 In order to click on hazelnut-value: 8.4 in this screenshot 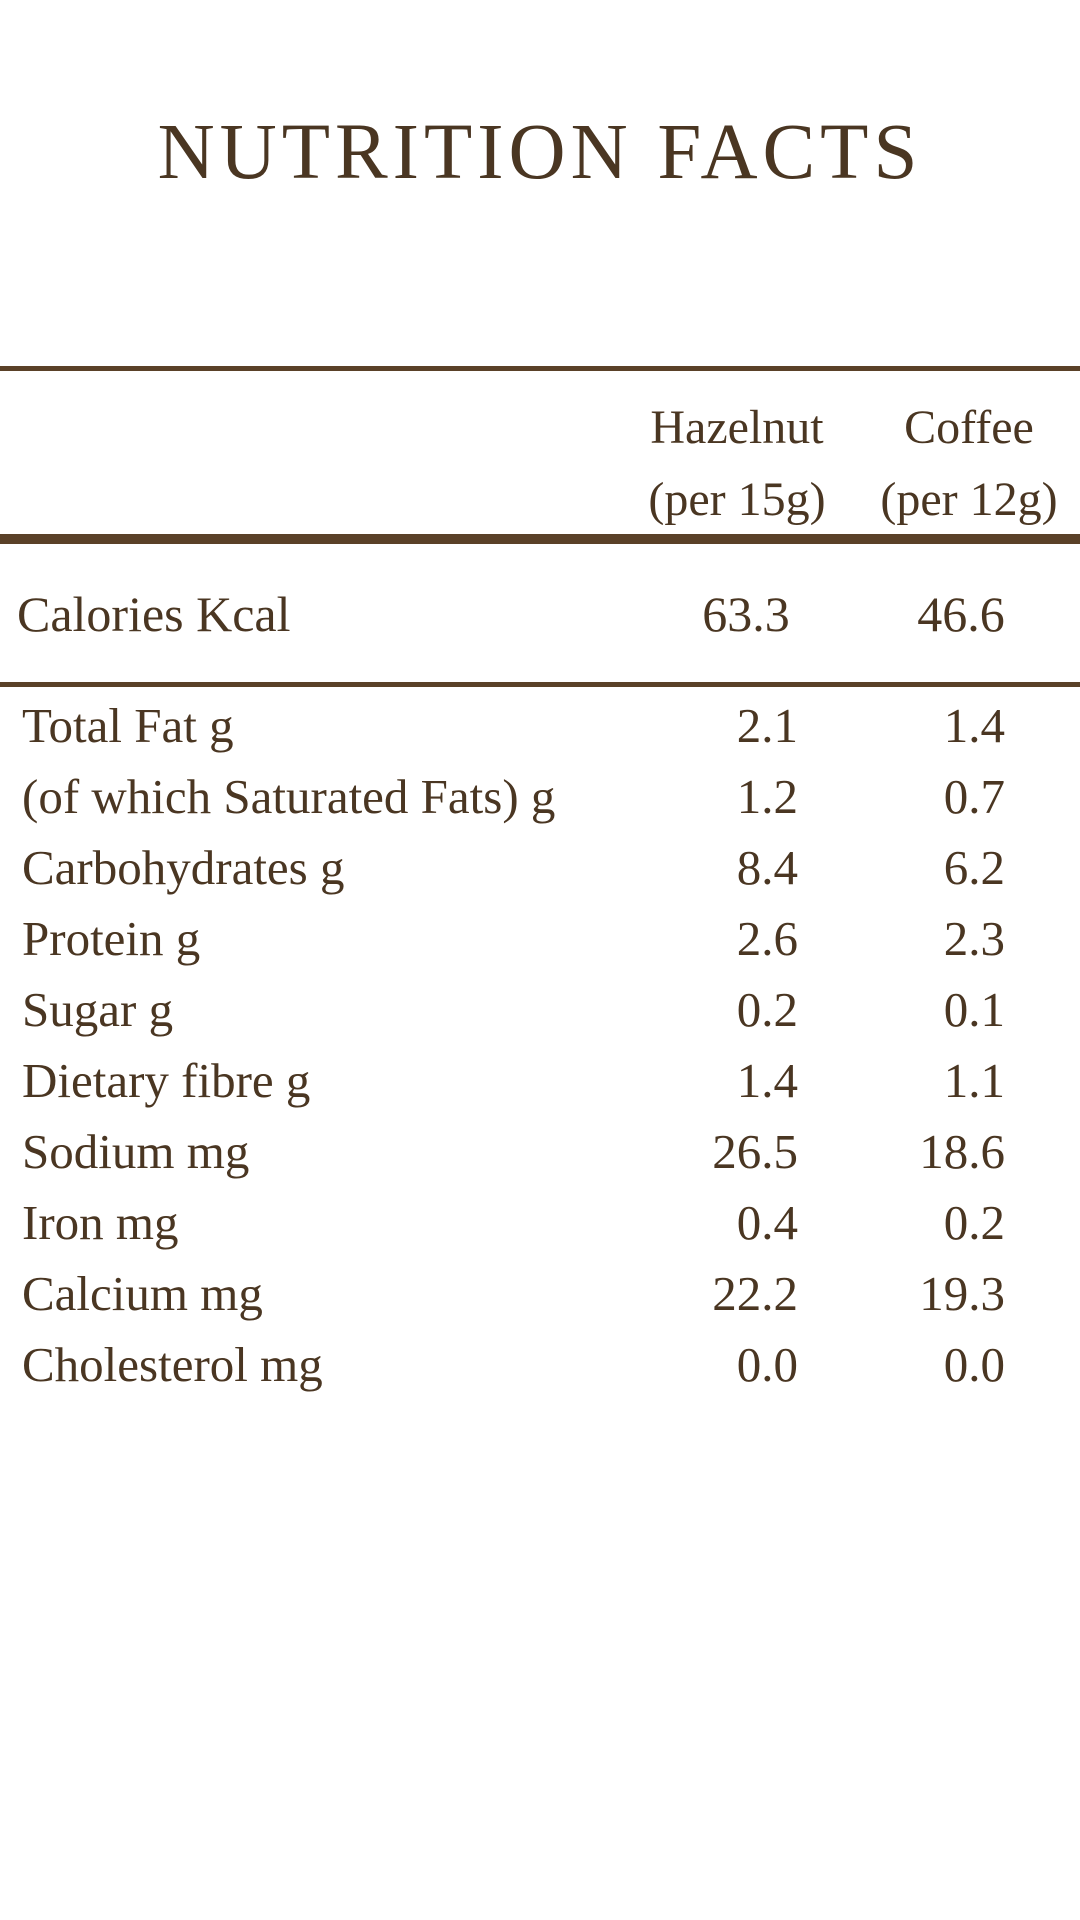, I will do `click(767, 867)`.